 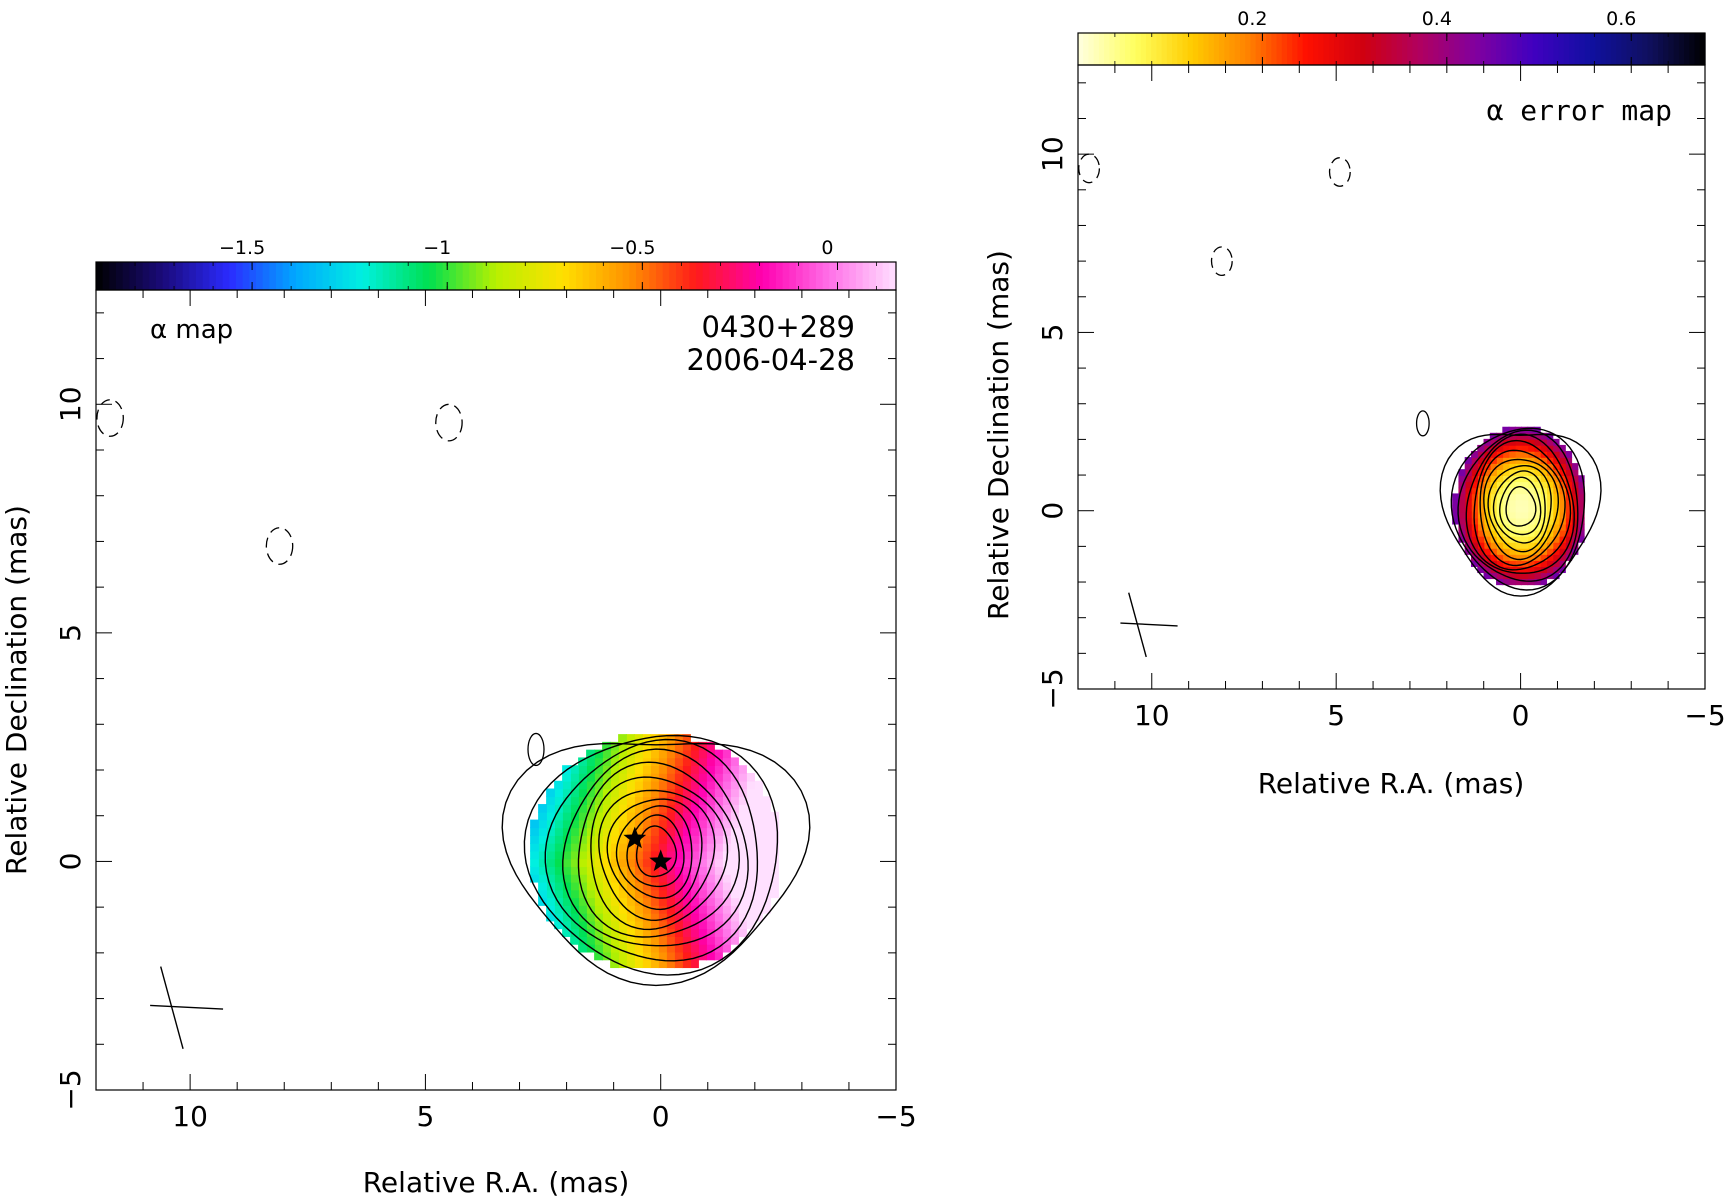 What do you see at coordinates (998, 435) in the screenshot?
I see `y-axis-label-alpha-error: Relative Declination (mas)` at bounding box center [998, 435].